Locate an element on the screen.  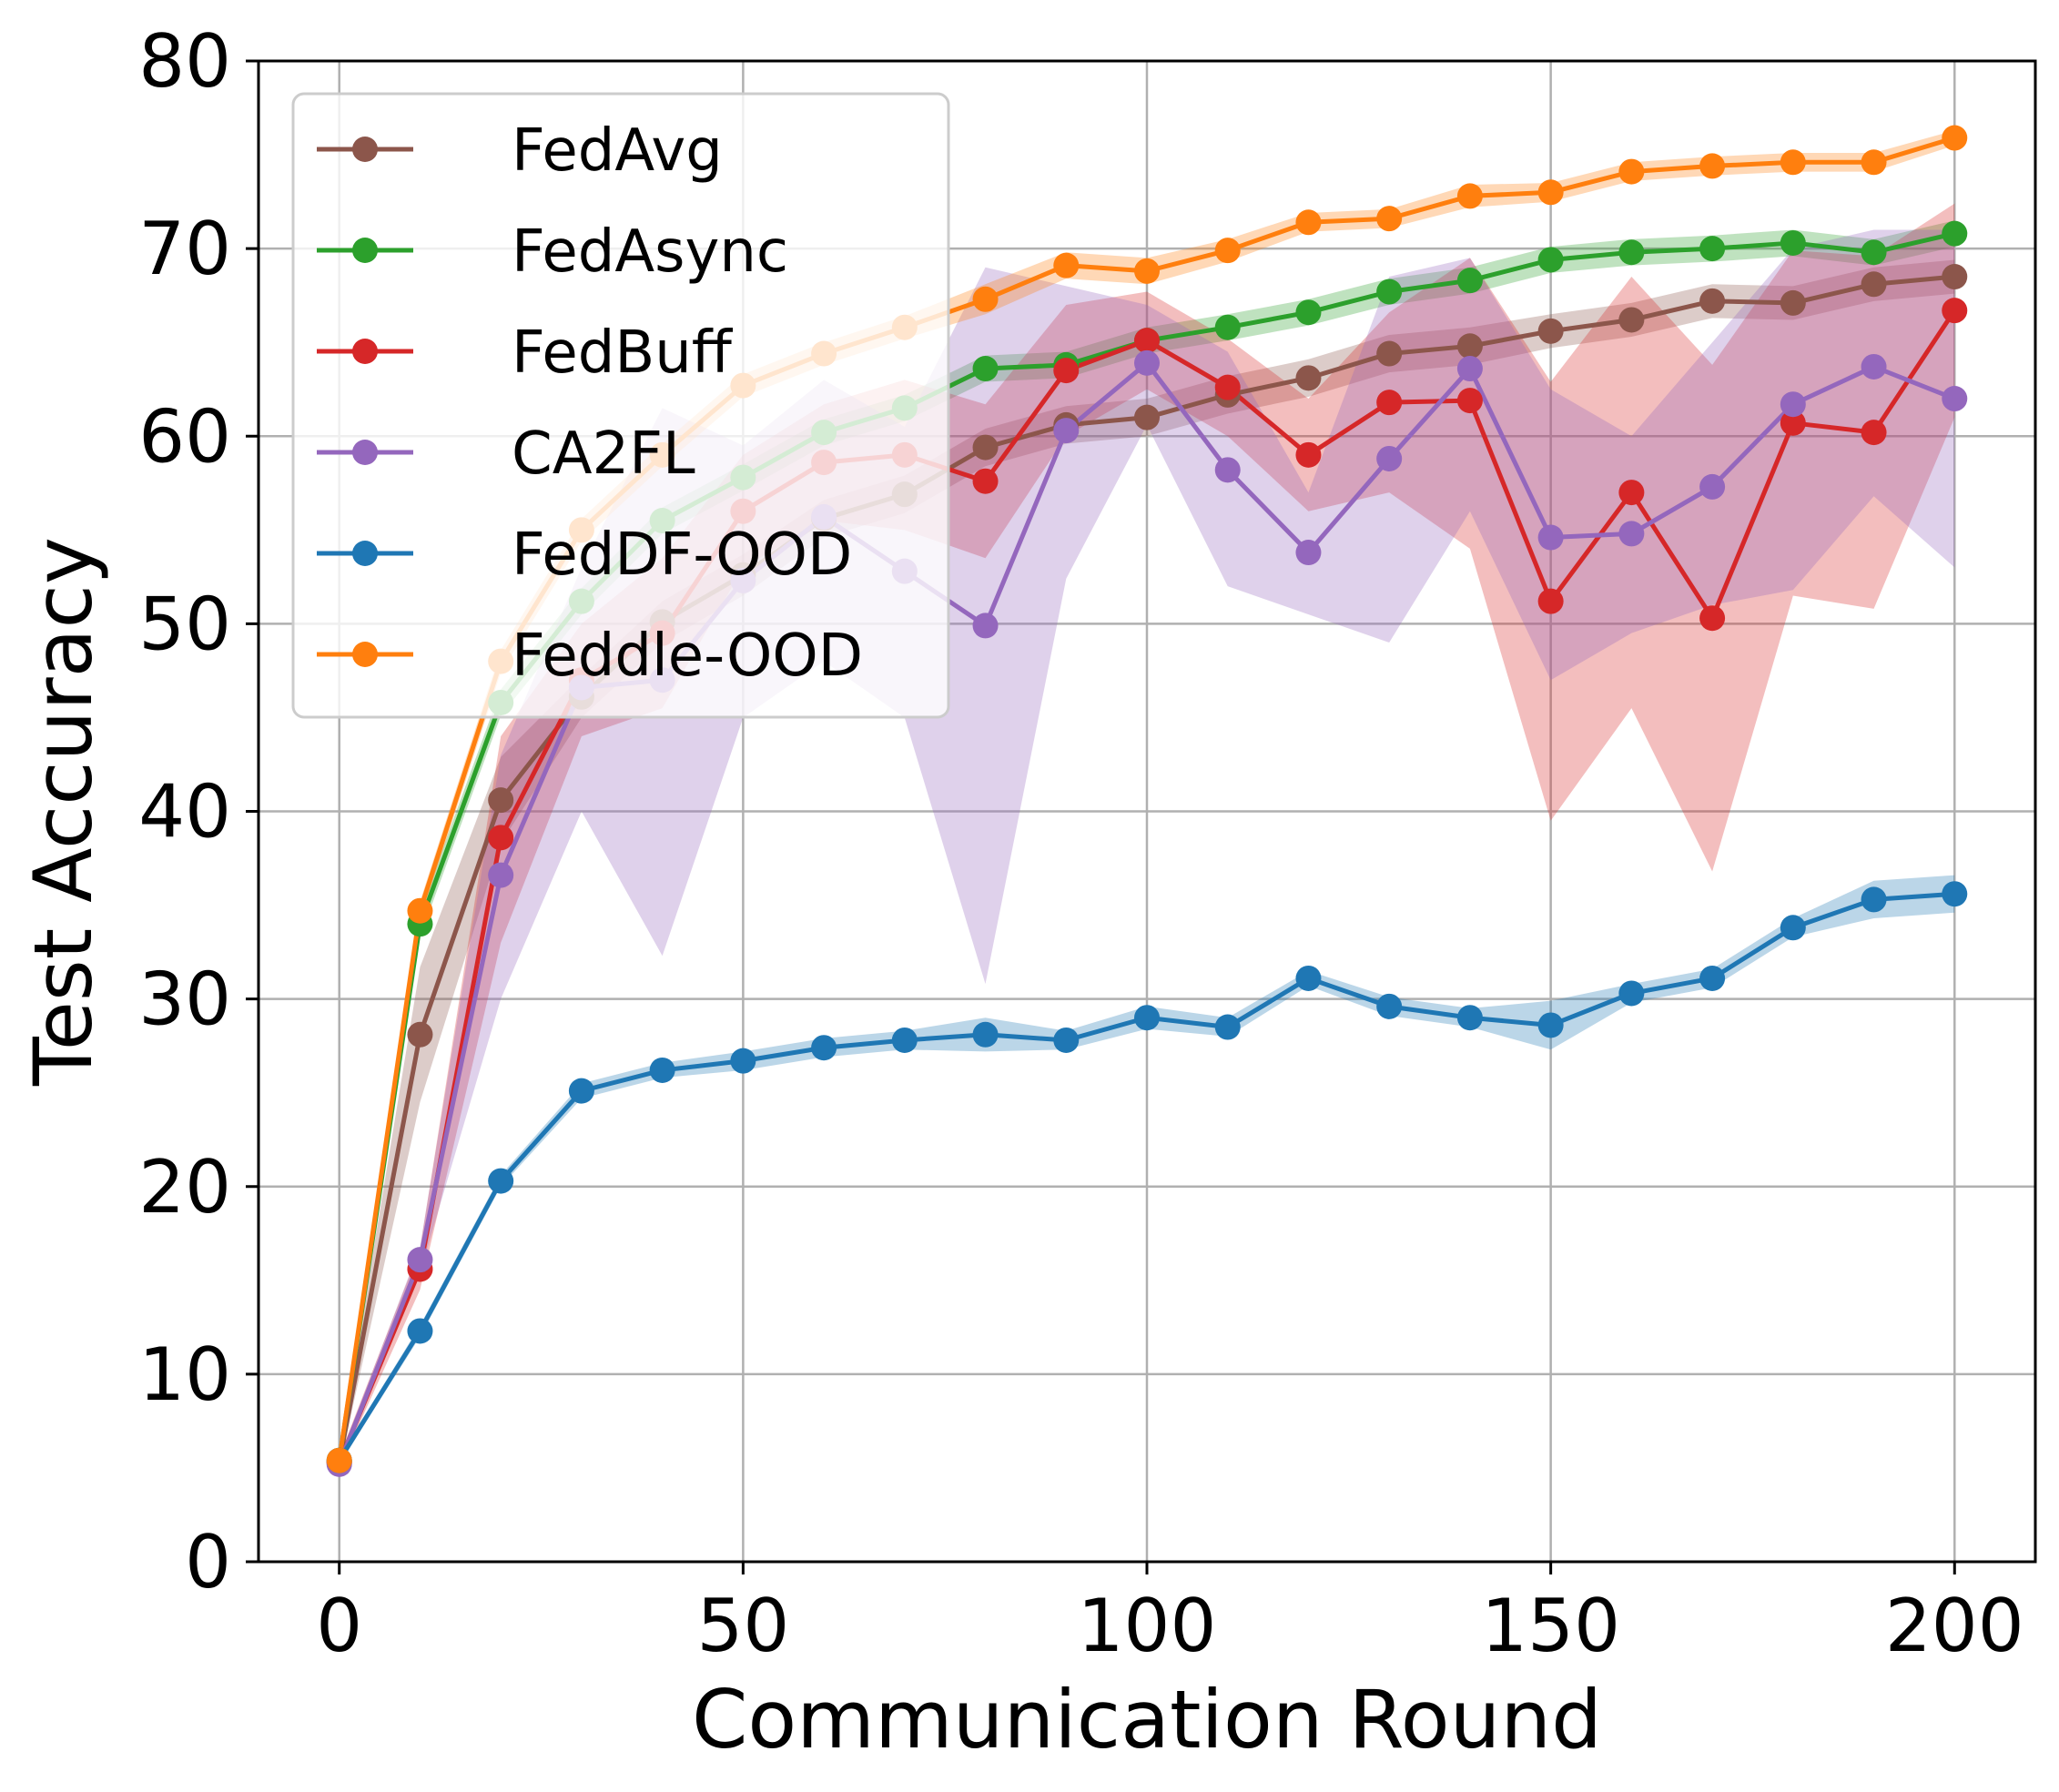
y-tick-label: 50 is located at coordinates (184, 624).